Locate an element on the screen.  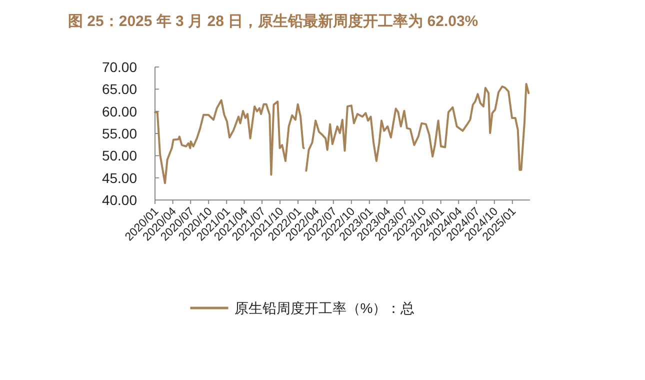
y-tick-label: 65.00 is located at coordinates (120, 89).